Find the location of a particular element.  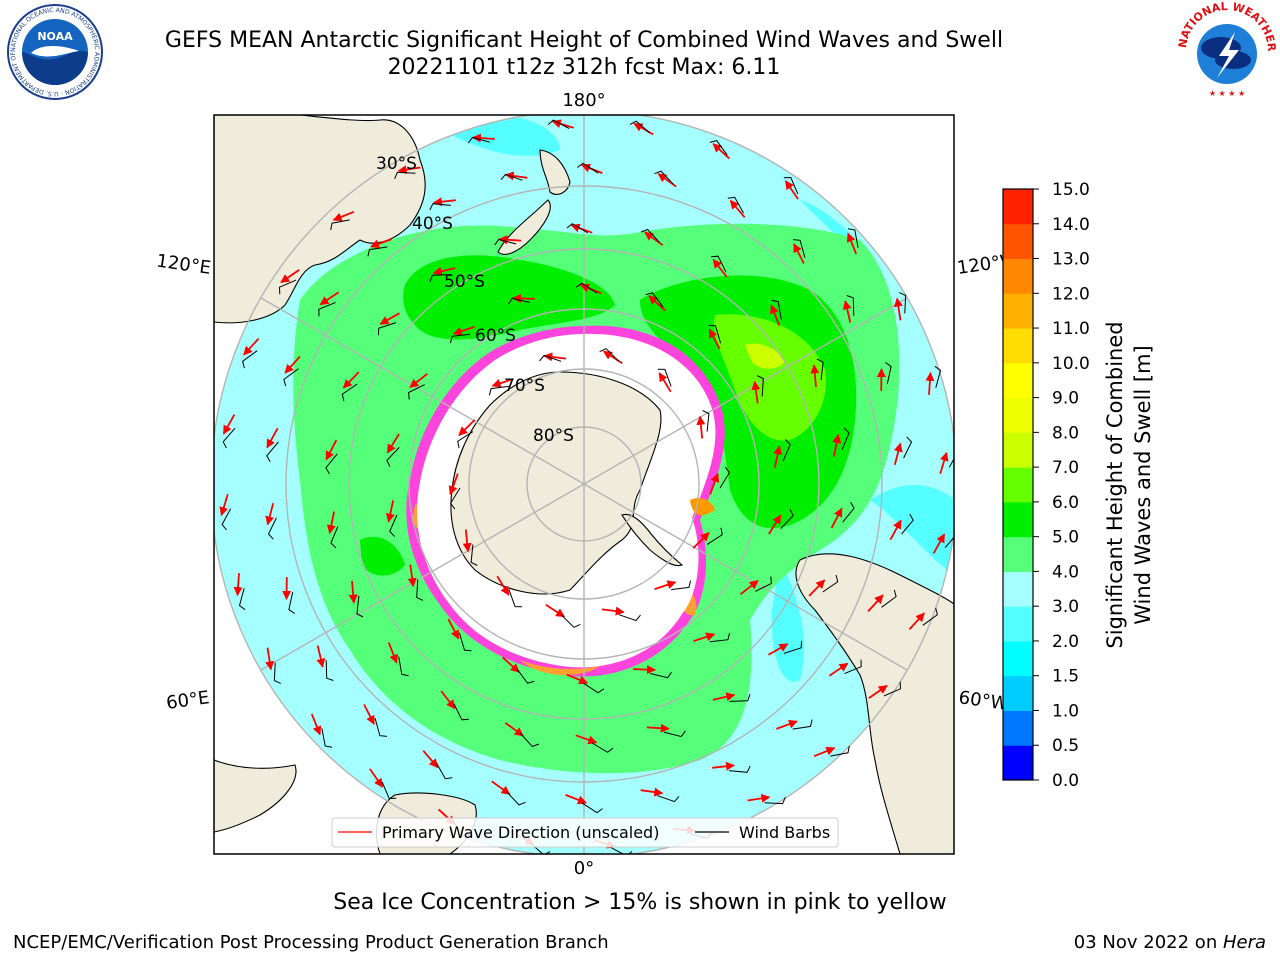

latitude-labels: 30°S 40°S 50°S 60°S 70°S 80°S is located at coordinates (475, 300).